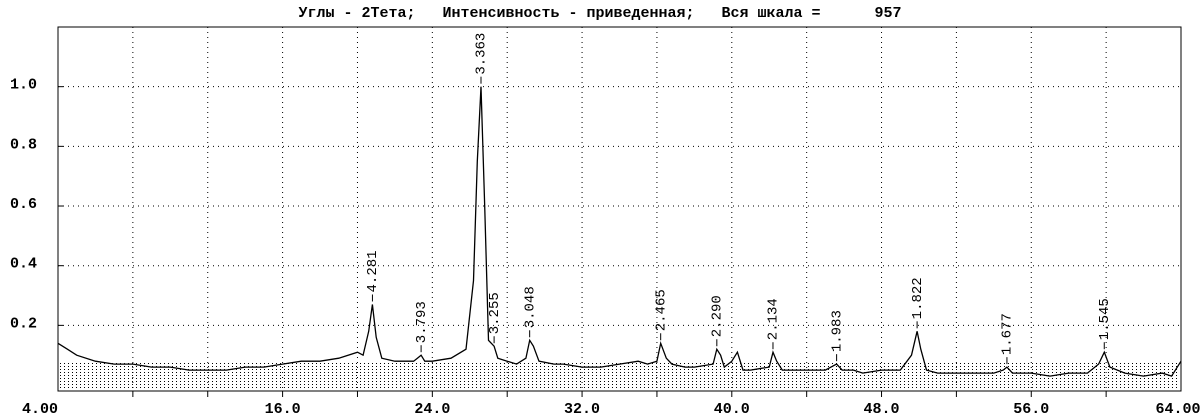 The height and width of the screenshot is (418, 1204). Describe the element at coordinates (23, 204) in the screenshot. I see `y-tick-label: 0.6` at that location.